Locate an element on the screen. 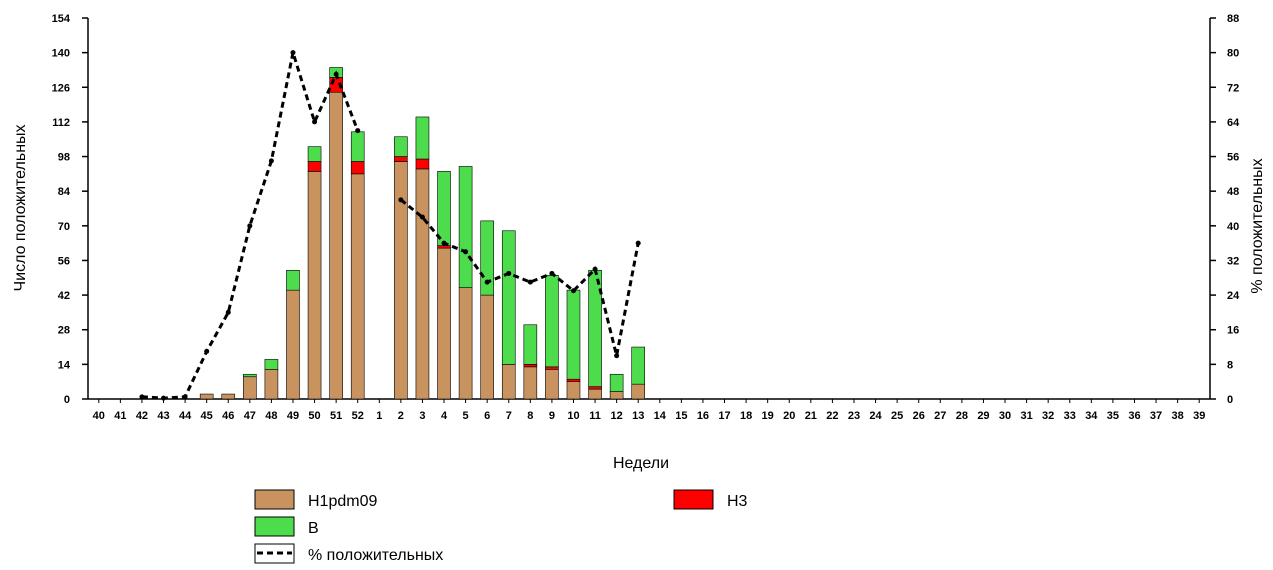 This screenshot has width=1273, height=570. x-tick-label: 28 is located at coordinates (962, 416).